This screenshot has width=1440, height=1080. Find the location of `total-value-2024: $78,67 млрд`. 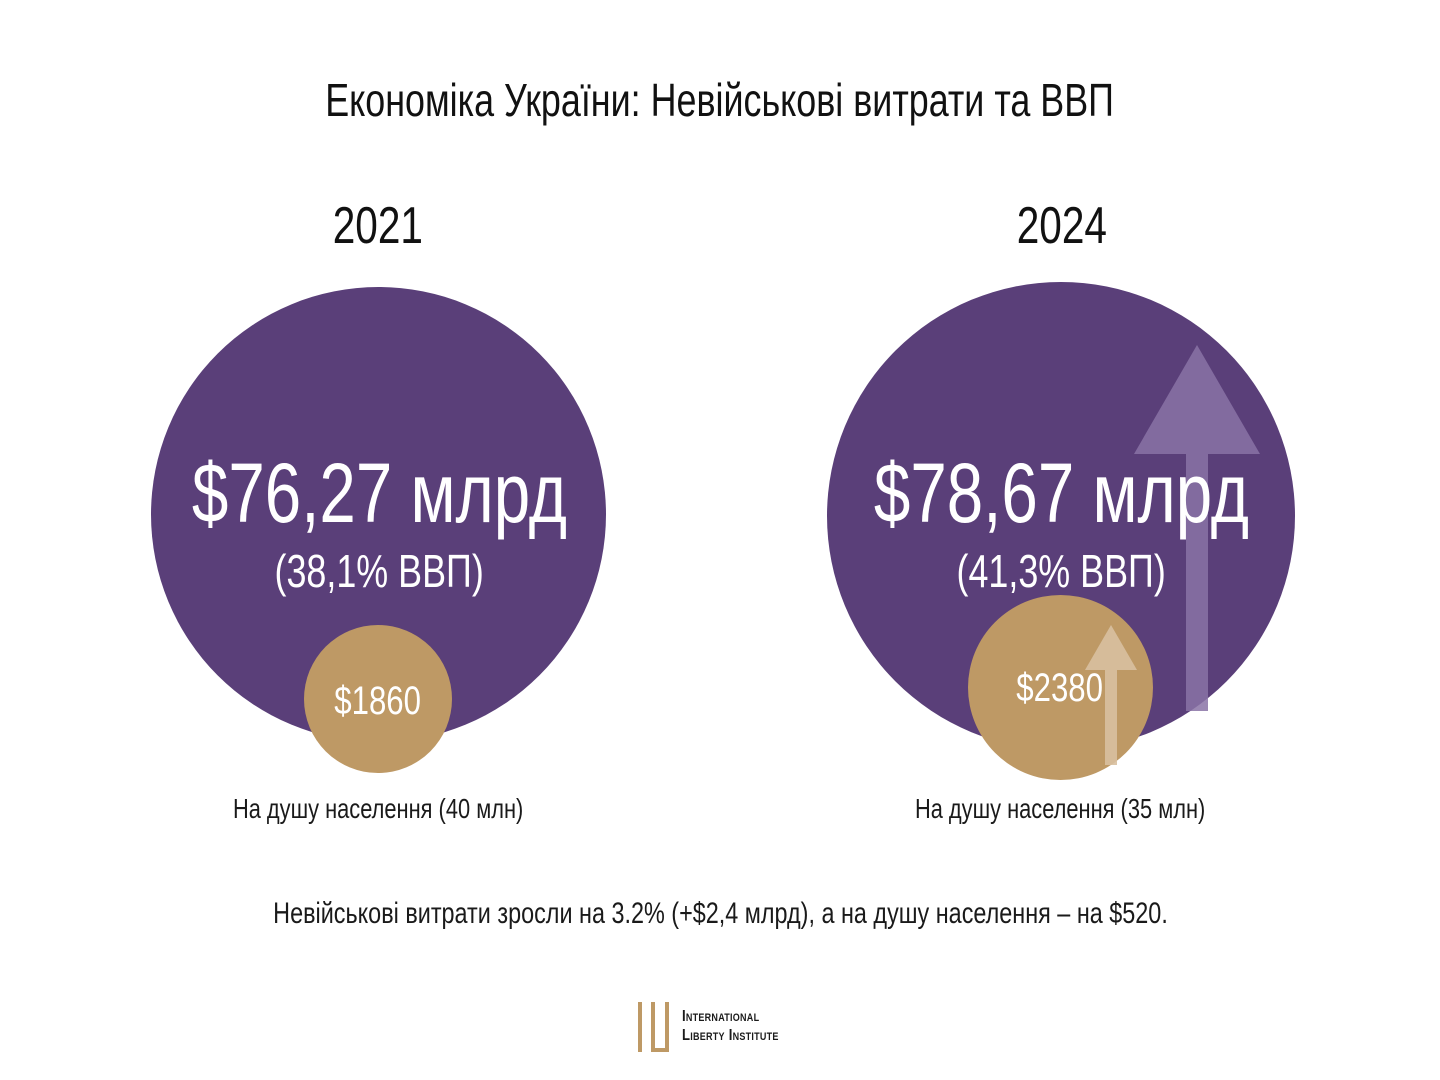

total-value-2024: $78,67 млрд is located at coordinates (1061, 493).